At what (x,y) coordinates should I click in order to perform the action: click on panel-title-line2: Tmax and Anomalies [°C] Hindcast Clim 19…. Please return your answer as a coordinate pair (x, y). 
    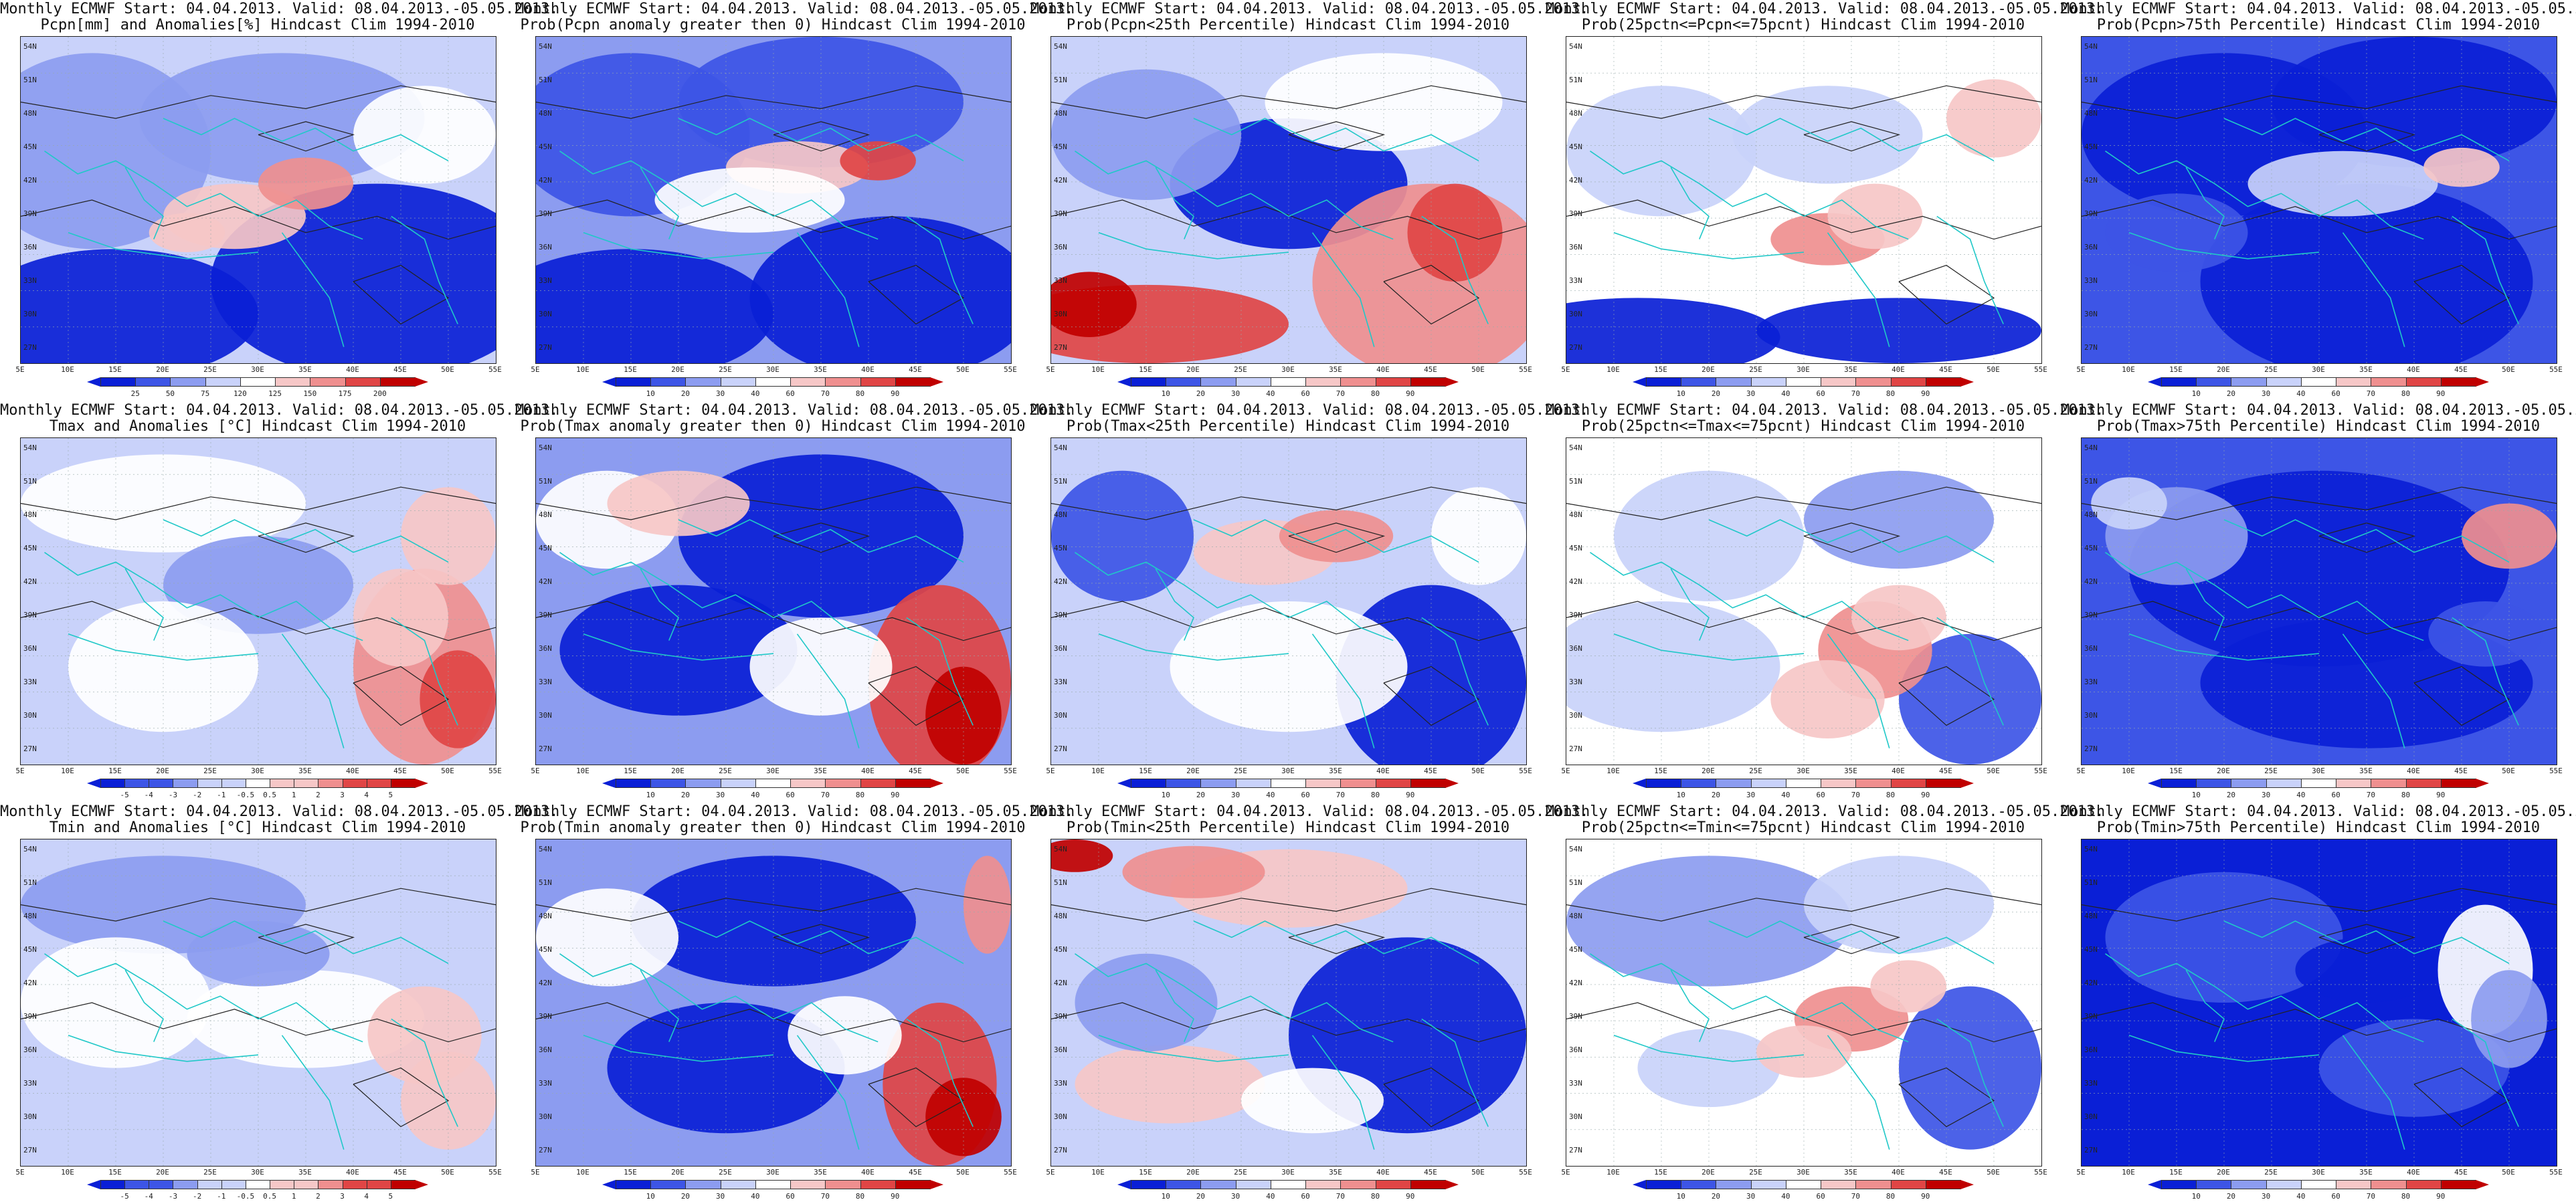
    Looking at the image, I should click on (257, 426).